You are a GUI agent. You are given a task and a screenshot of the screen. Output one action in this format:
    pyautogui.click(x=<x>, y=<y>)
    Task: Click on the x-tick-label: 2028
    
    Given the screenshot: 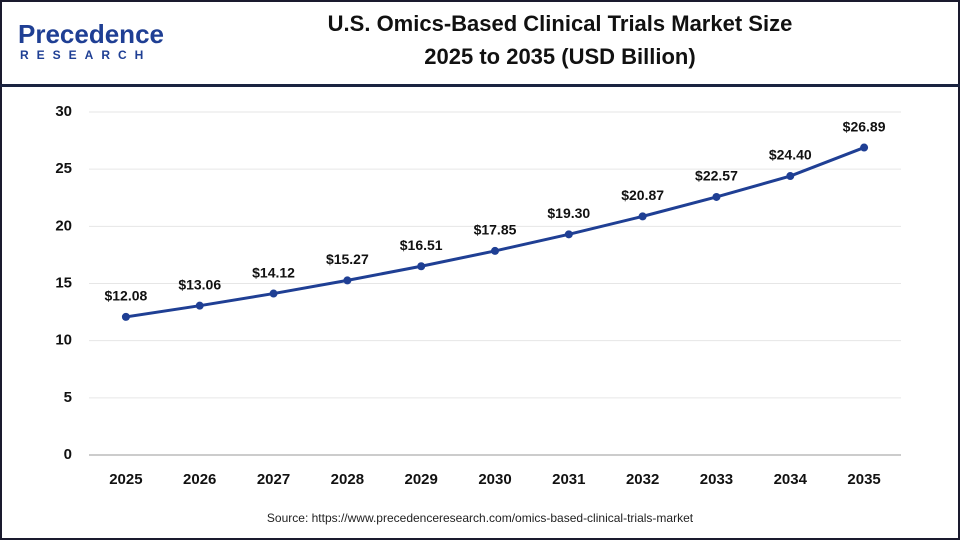 What is the action you would take?
    pyautogui.click(x=347, y=479)
    